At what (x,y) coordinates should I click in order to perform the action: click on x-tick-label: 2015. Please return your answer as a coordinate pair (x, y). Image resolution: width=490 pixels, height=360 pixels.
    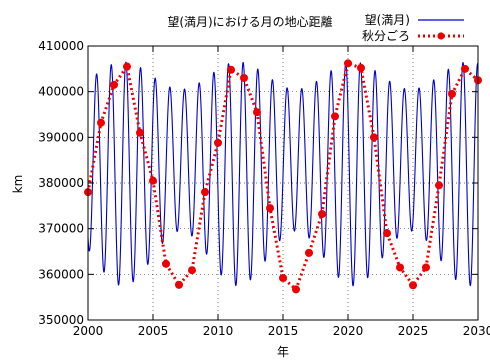
    Looking at the image, I should click on (283, 331).